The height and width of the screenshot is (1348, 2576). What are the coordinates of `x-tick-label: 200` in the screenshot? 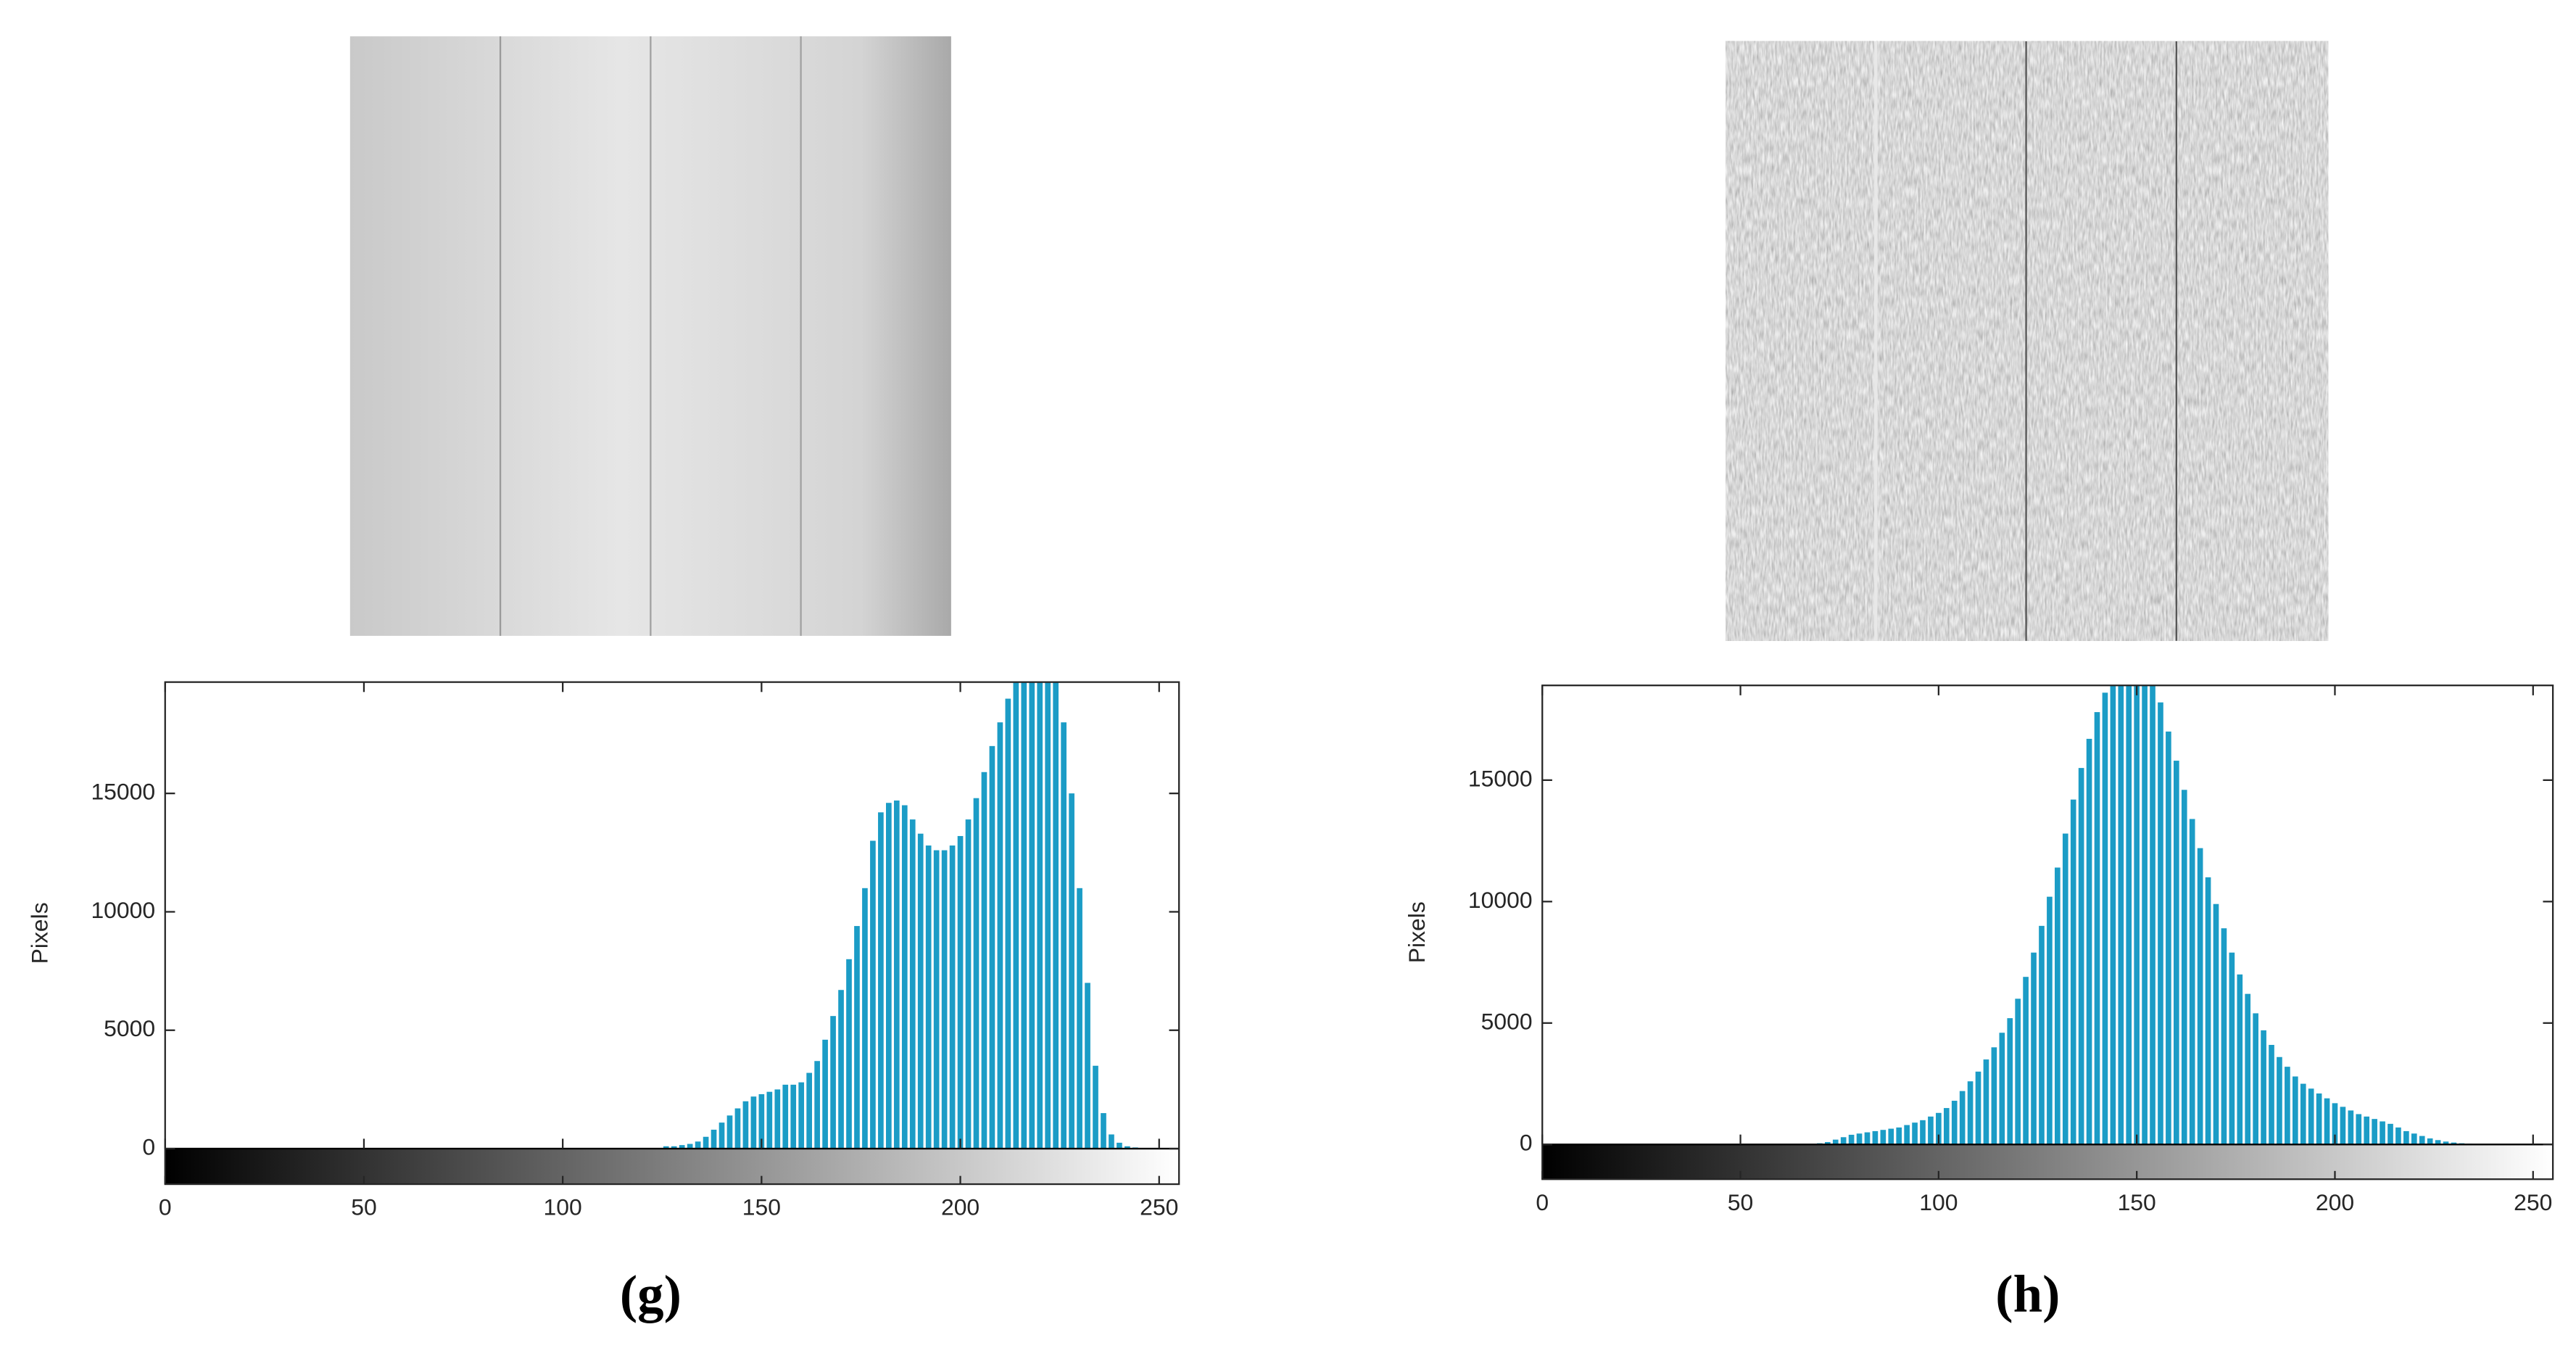 It's located at (960, 1207).